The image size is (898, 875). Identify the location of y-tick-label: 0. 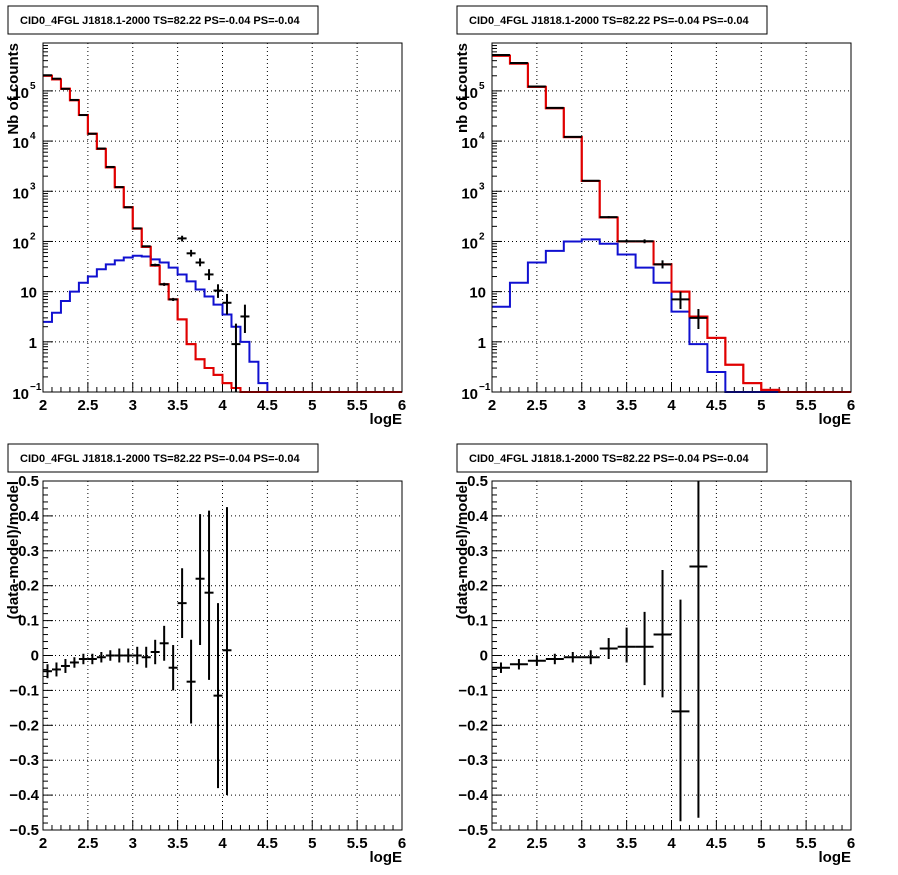
(484, 656).